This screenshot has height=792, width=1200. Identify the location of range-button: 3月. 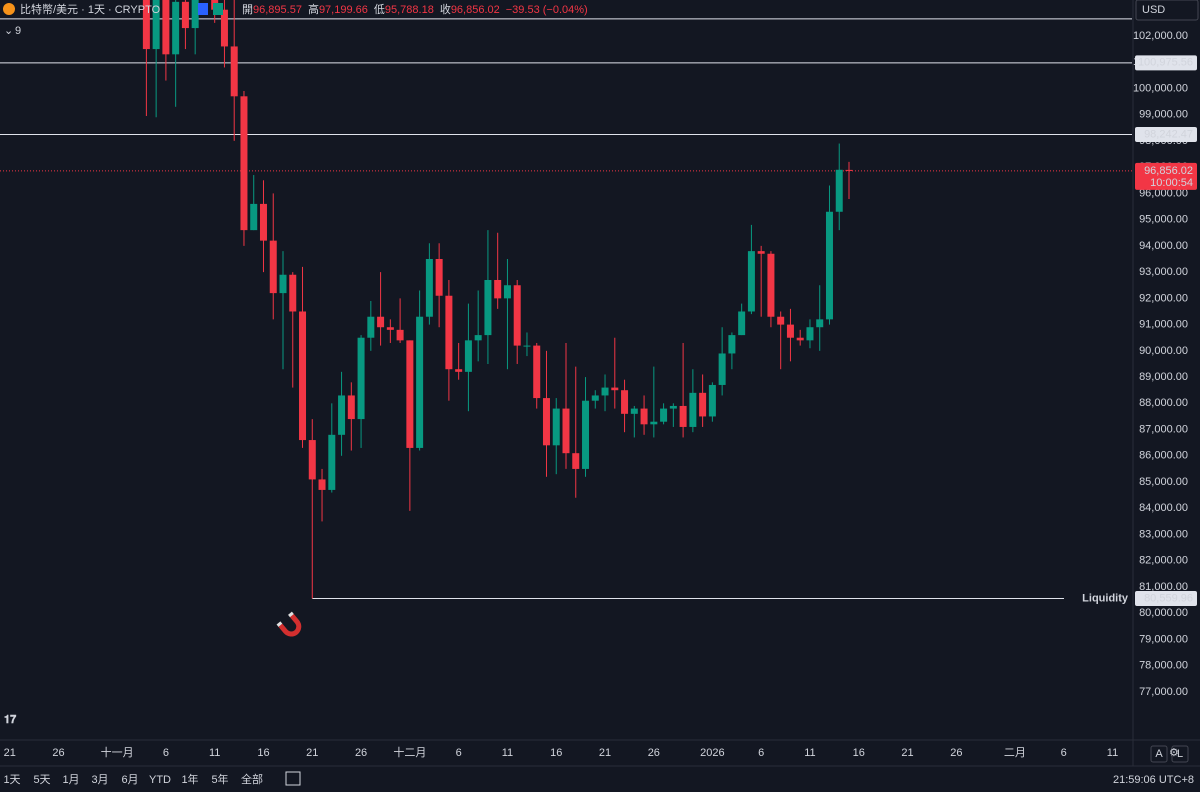
(99, 780).